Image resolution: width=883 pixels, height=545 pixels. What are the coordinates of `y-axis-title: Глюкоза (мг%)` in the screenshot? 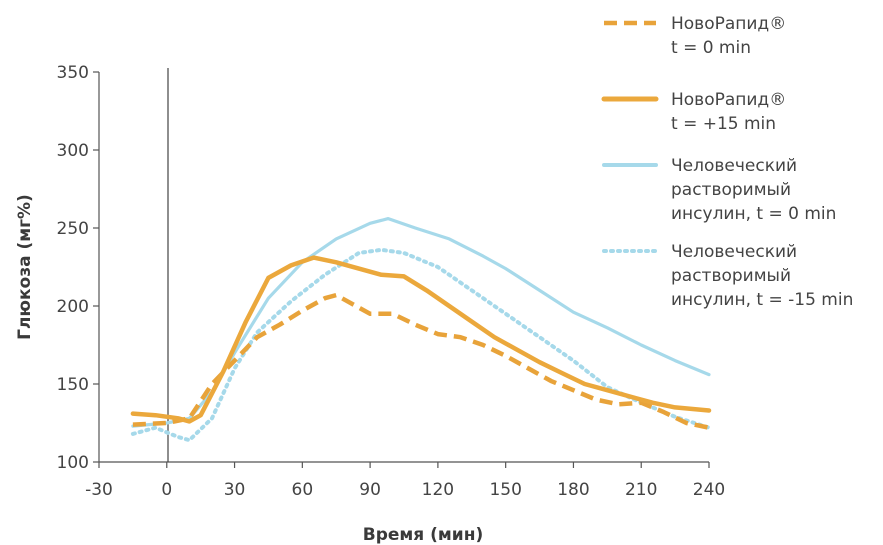 It's located at (25, 267).